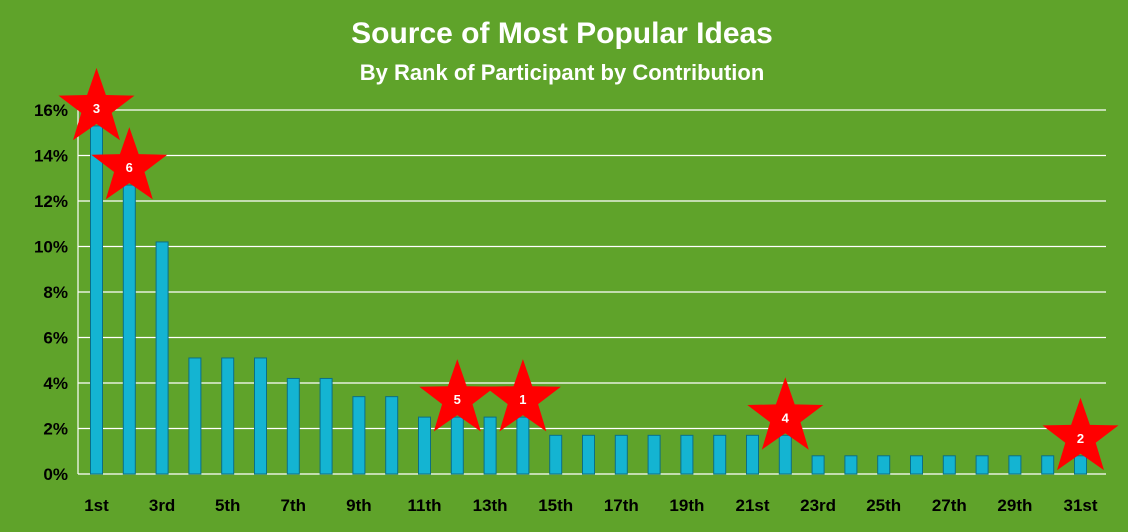  I want to click on x-tick-label: 7th, so click(294, 505).